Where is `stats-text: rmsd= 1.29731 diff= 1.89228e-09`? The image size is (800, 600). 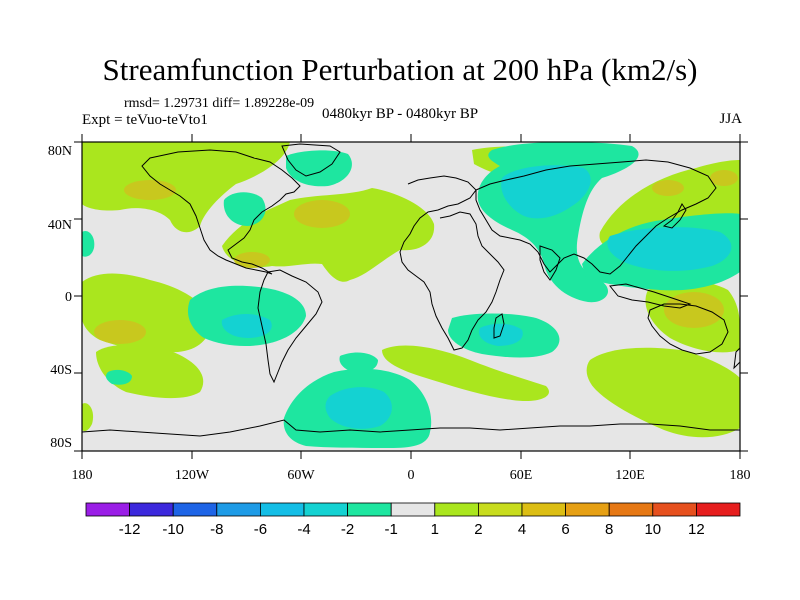 stats-text: rmsd= 1.29731 diff= 1.89228e-09 is located at coordinates (219, 103).